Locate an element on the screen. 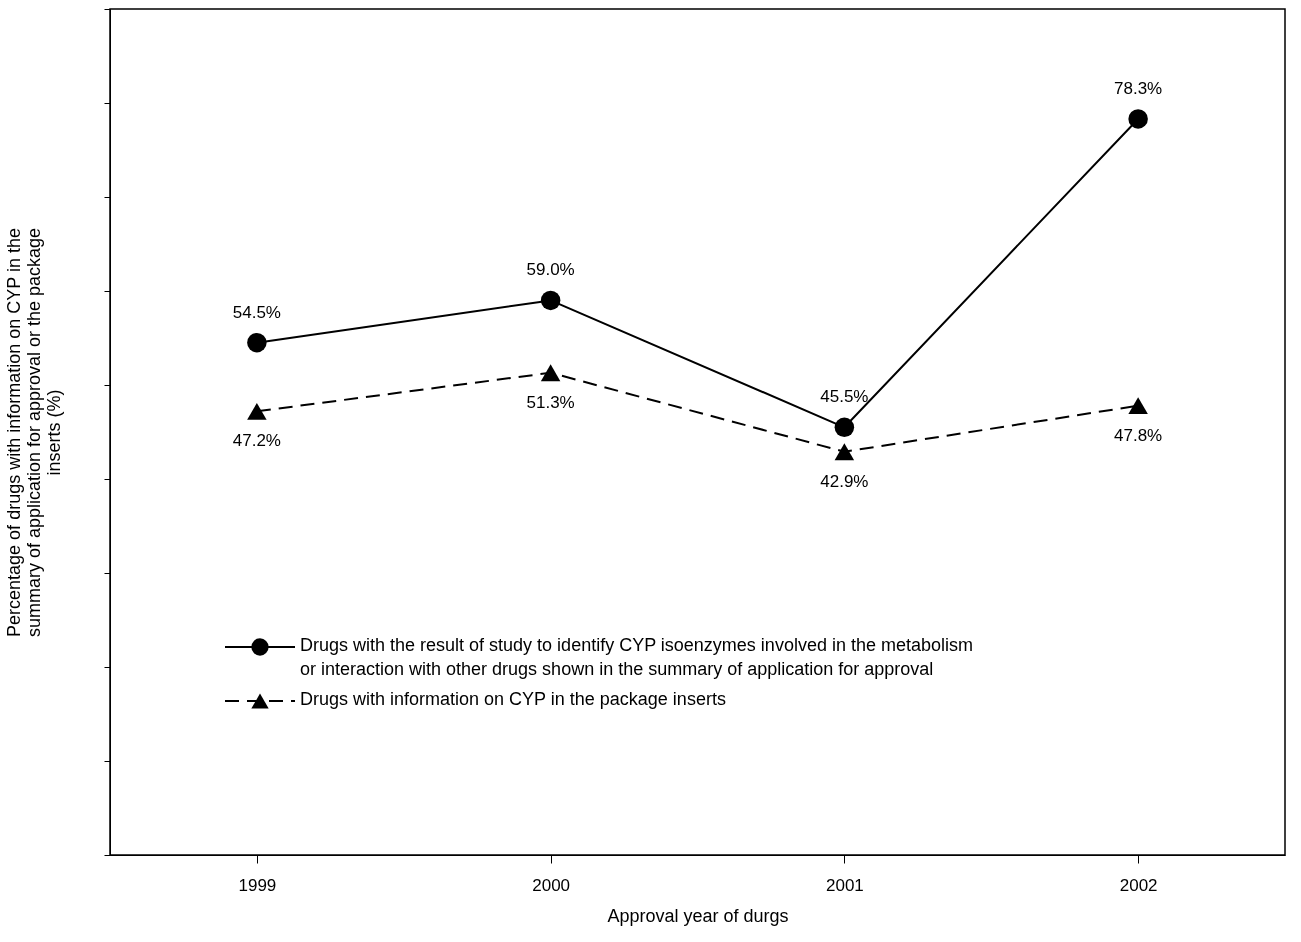 The image size is (1301, 942). x-tick-label: 1999 is located at coordinates (257, 885).